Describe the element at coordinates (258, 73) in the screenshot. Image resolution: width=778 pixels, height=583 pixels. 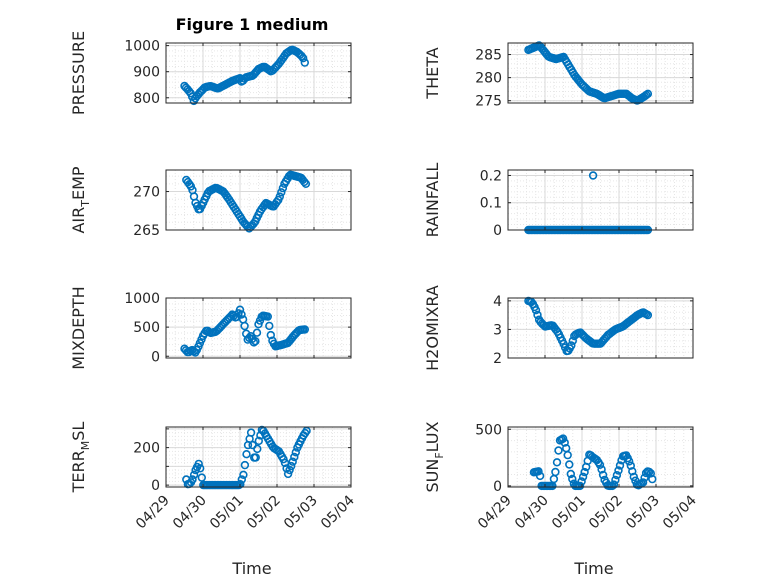
I see `pressure-axes-box` at that location.